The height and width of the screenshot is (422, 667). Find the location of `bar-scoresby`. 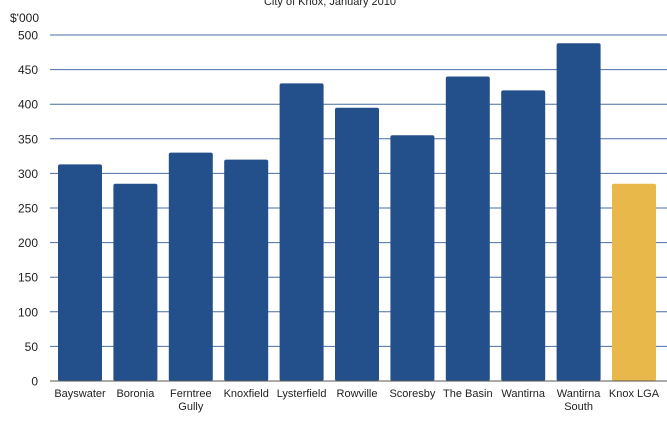

bar-scoresby is located at coordinates (412, 258).